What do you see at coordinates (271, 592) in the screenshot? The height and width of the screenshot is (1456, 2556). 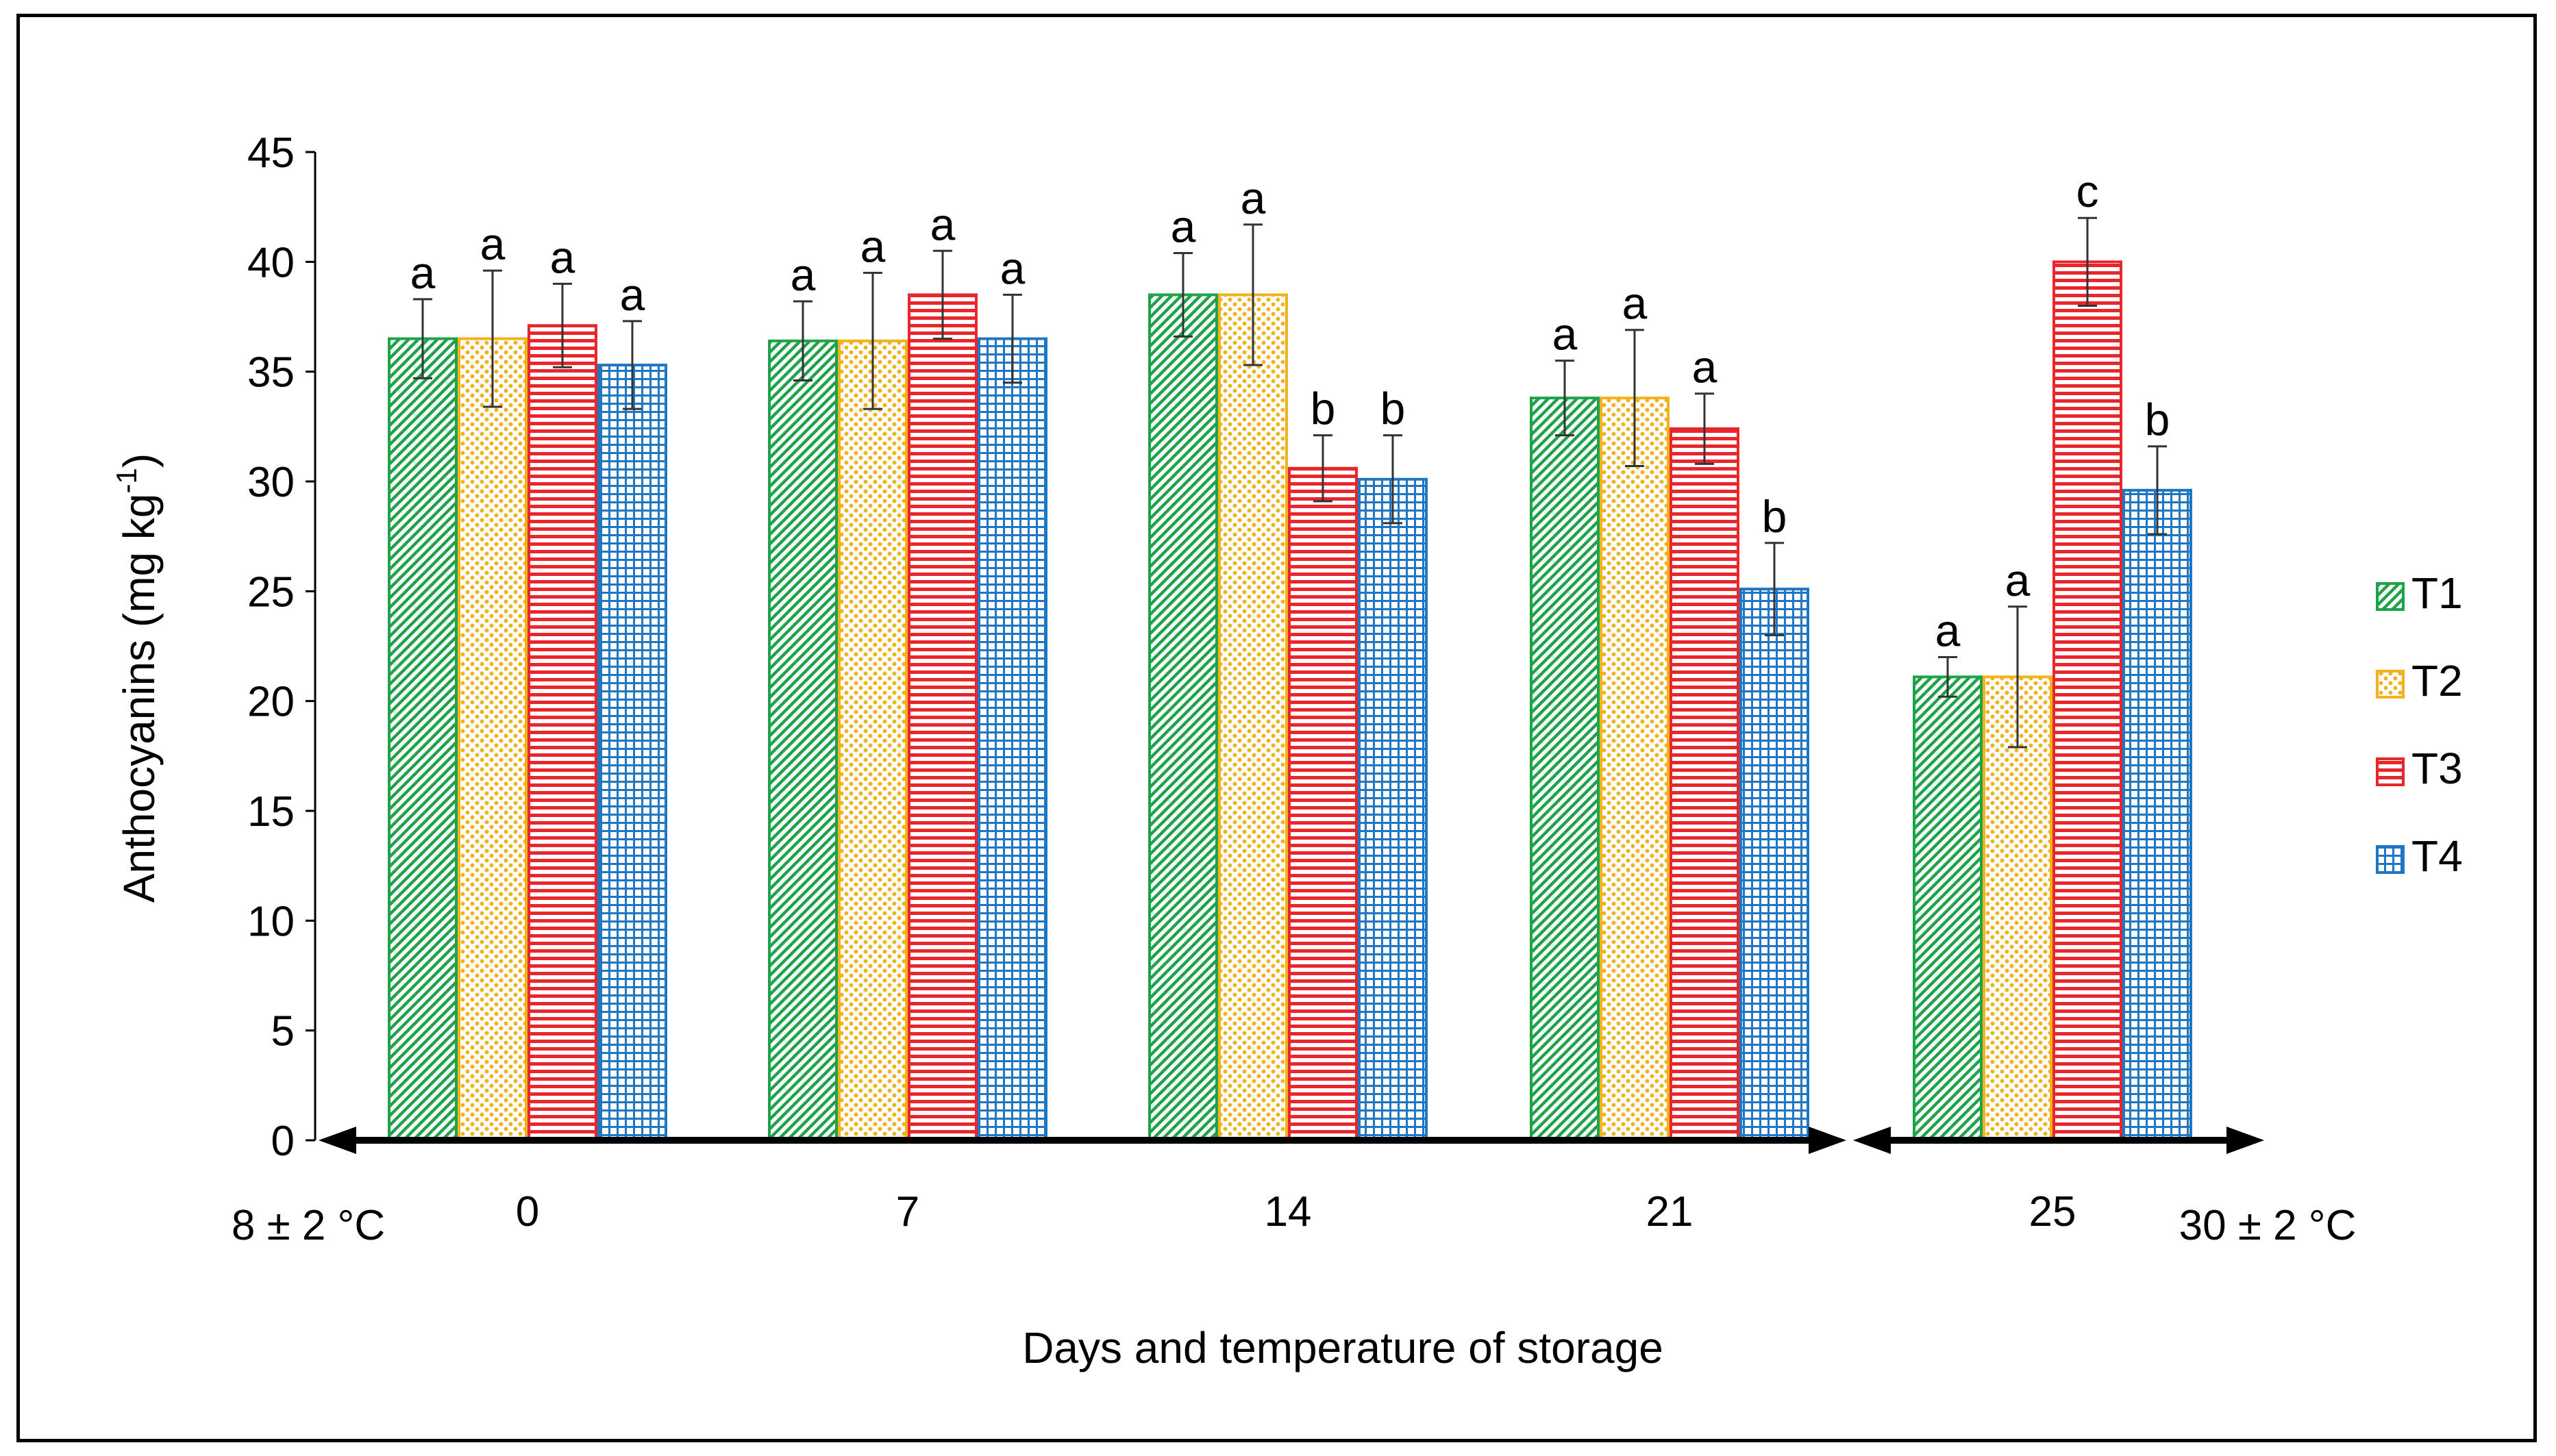 I see `y-tick-label: 25` at bounding box center [271, 592].